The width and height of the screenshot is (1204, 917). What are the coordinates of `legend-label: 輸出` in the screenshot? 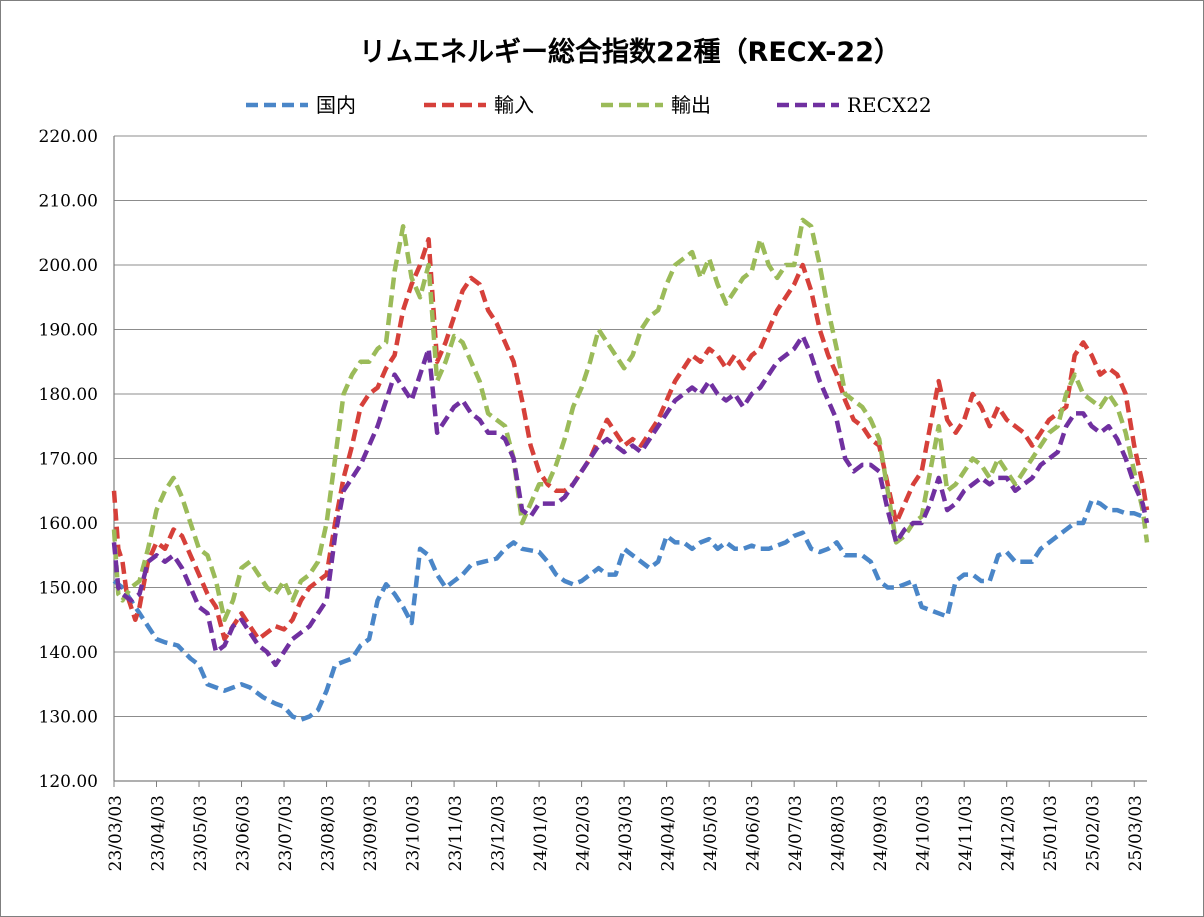 It's located at (691, 105).